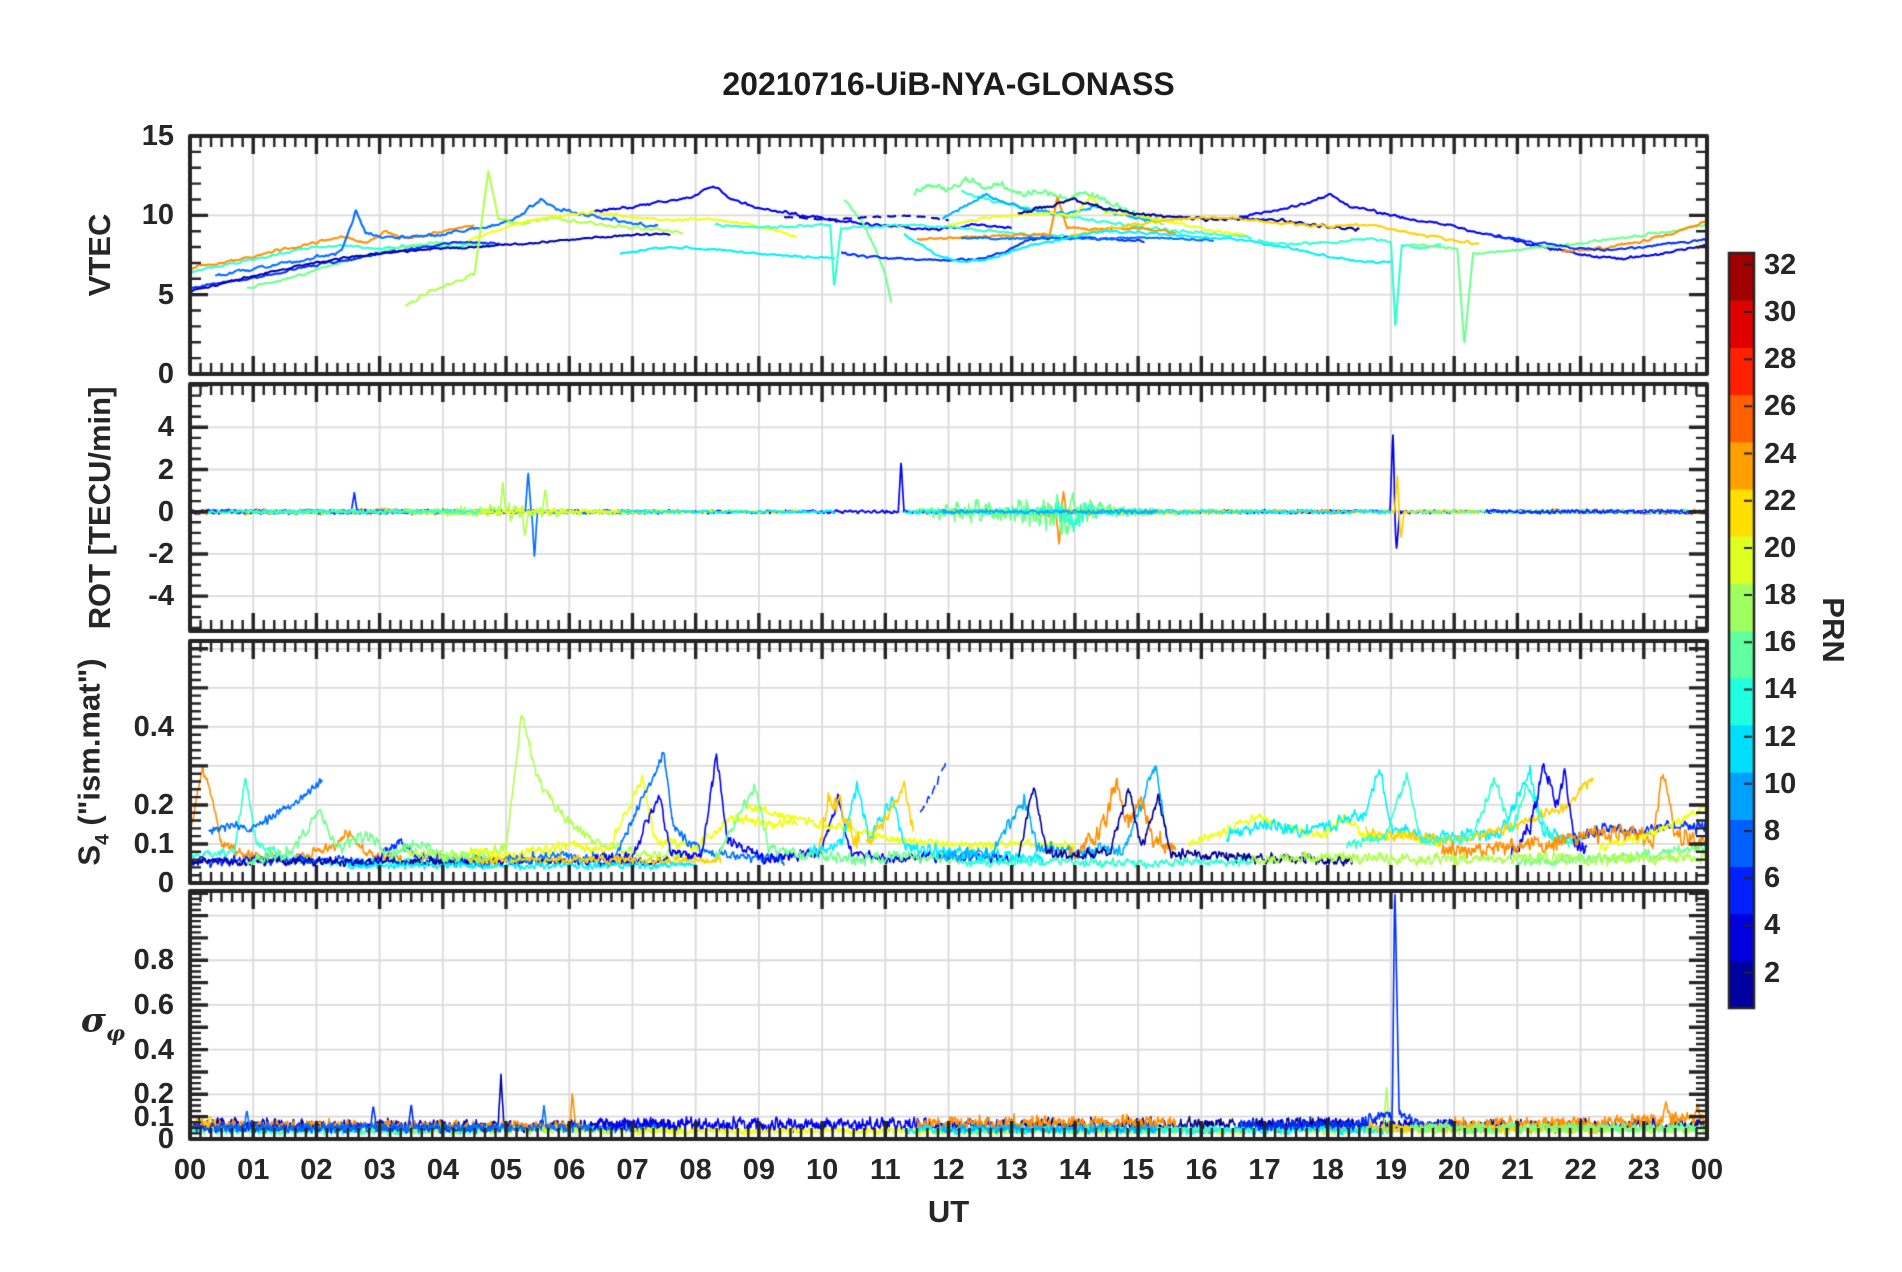  I want to click on tick-label: 0.6, so click(153, 1004).